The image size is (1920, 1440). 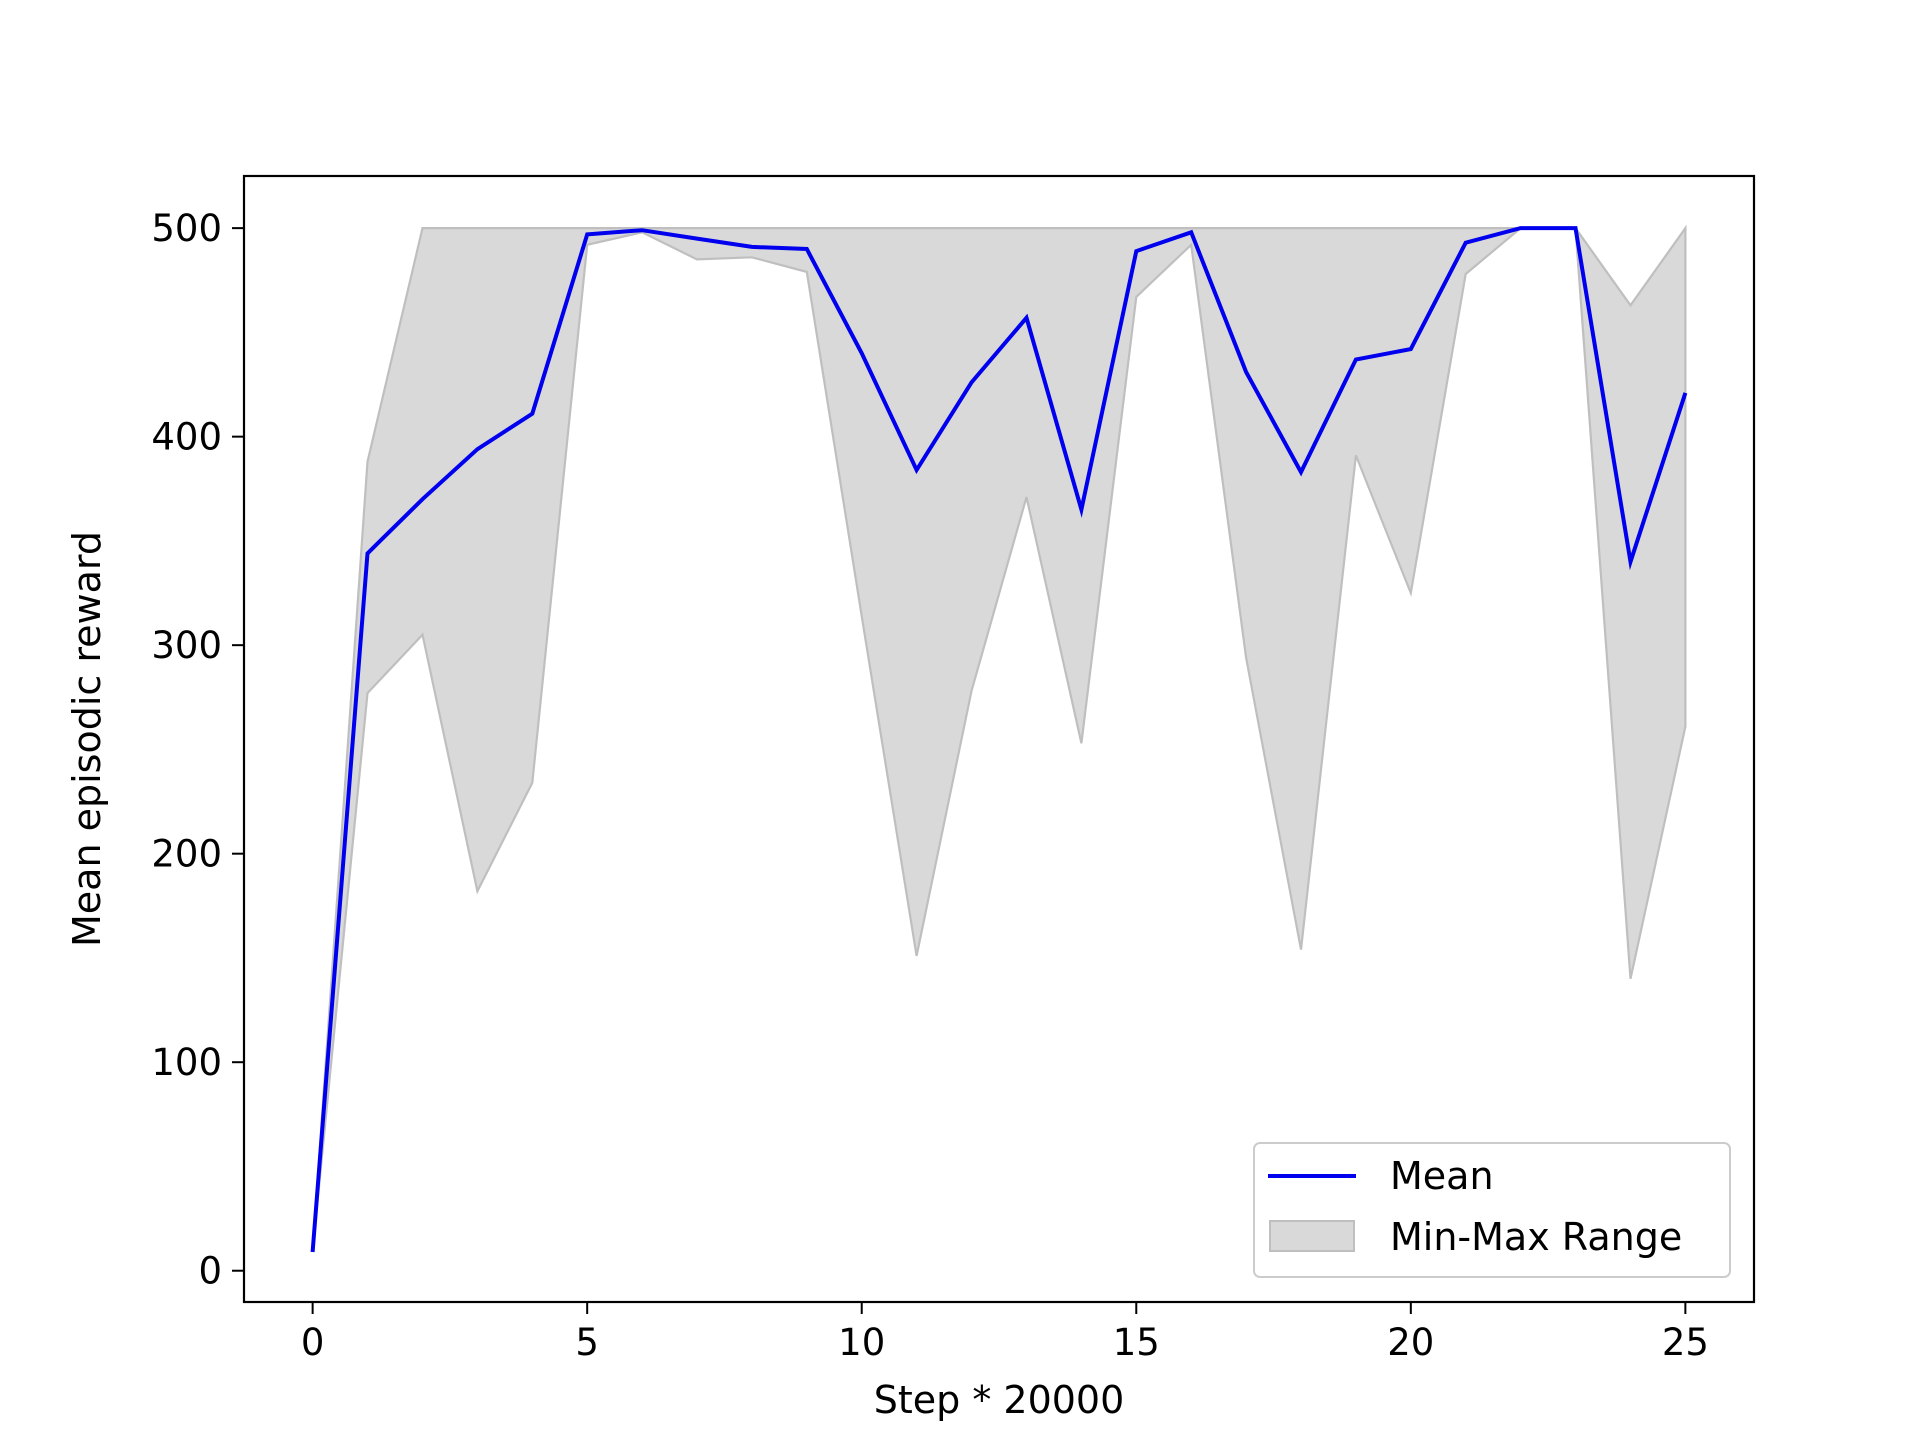 What do you see at coordinates (587, 1342) in the screenshot?
I see `x-tick-label: 5` at bounding box center [587, 1342].